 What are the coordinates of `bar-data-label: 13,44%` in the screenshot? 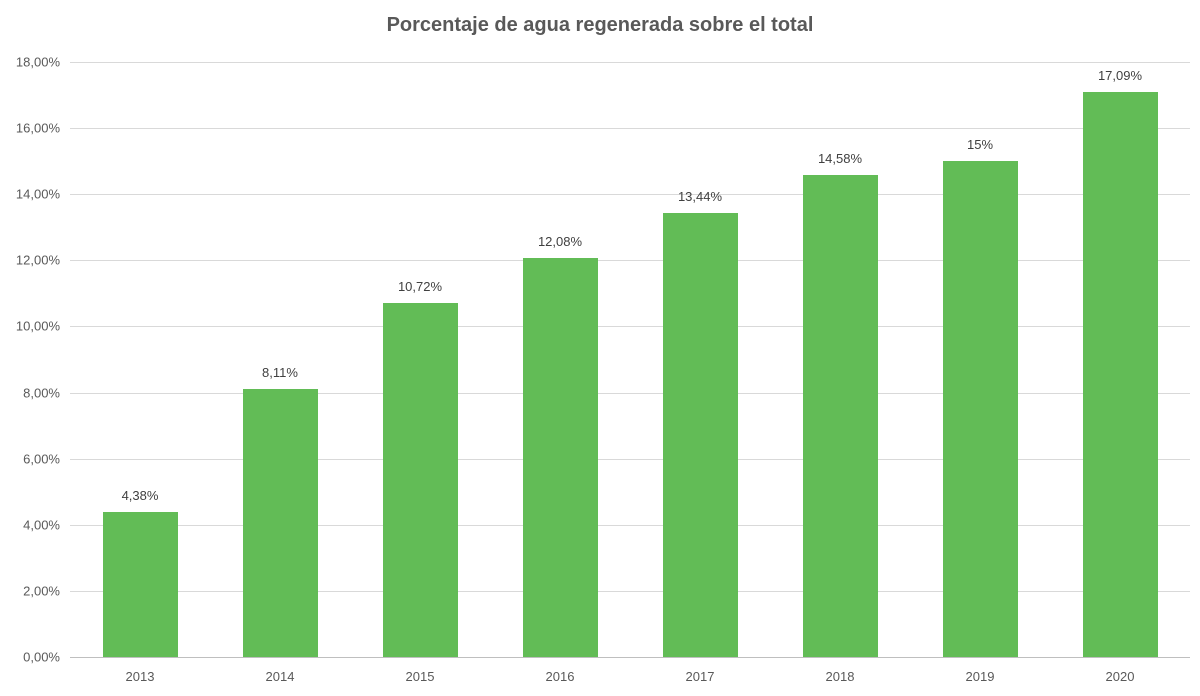 It's located at (700, 196).